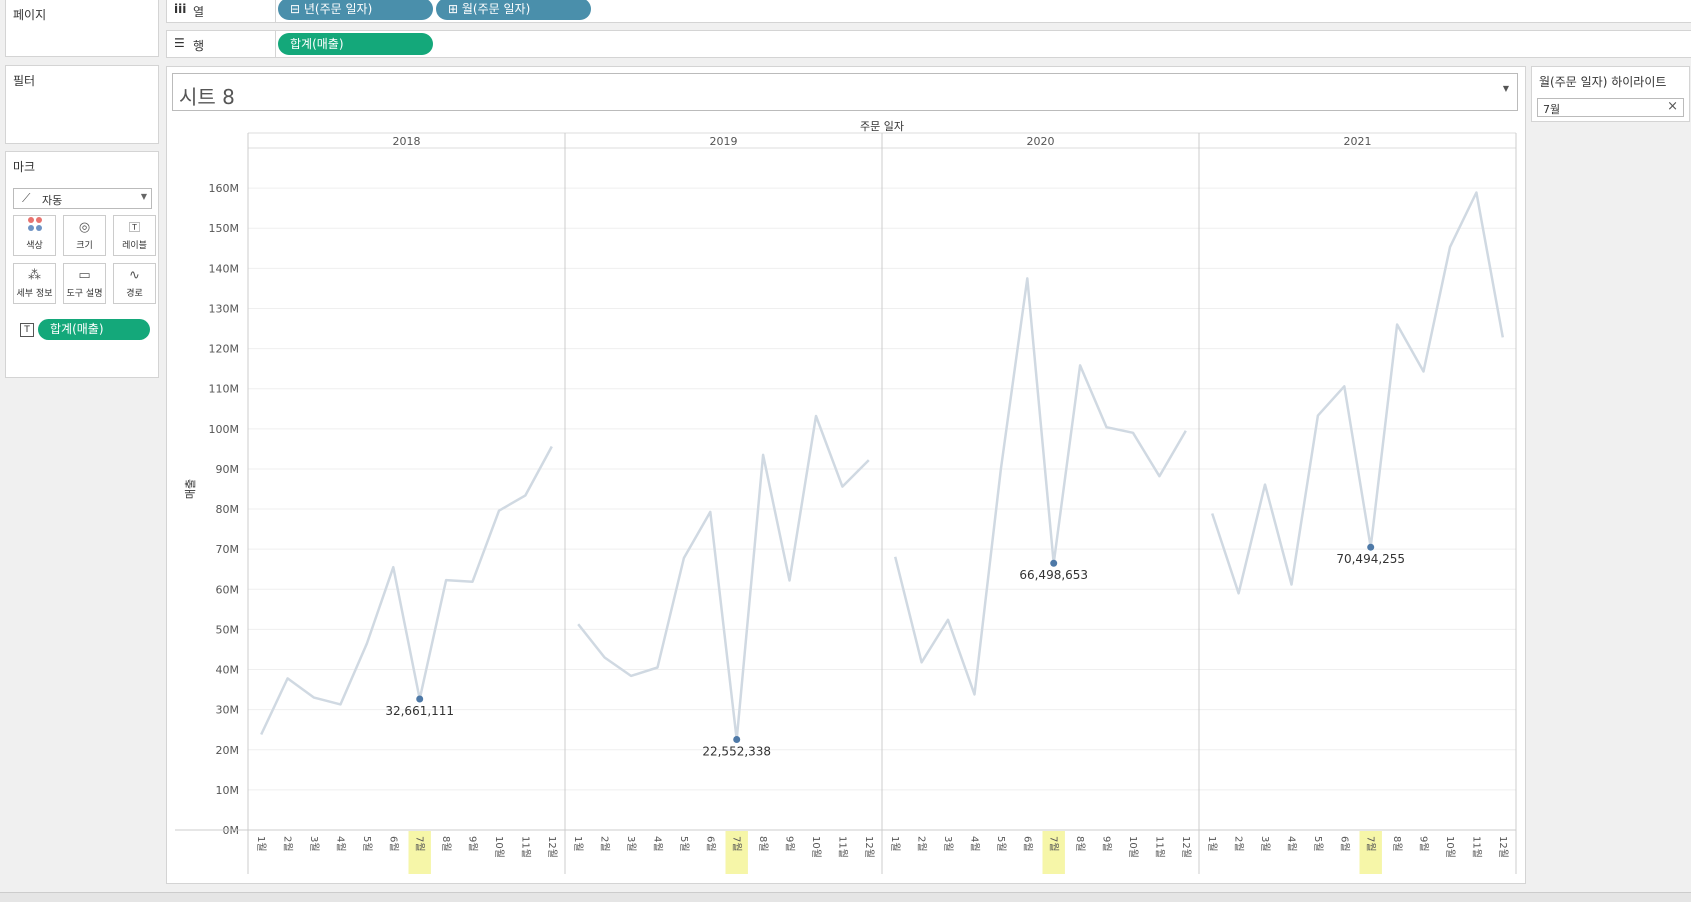  I want to click on hierarchy-icon: ⁂, so click(34, 275).